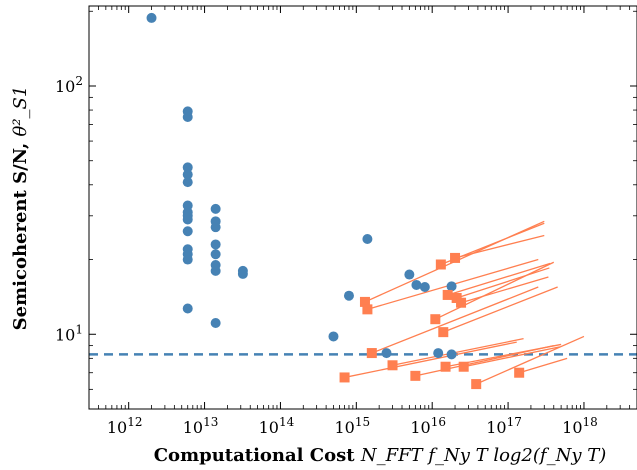  What do you see at coordinates (69, 333) in the screenshot?
I see `y-tick-label: 10¹` at bounding box center [69, 333].